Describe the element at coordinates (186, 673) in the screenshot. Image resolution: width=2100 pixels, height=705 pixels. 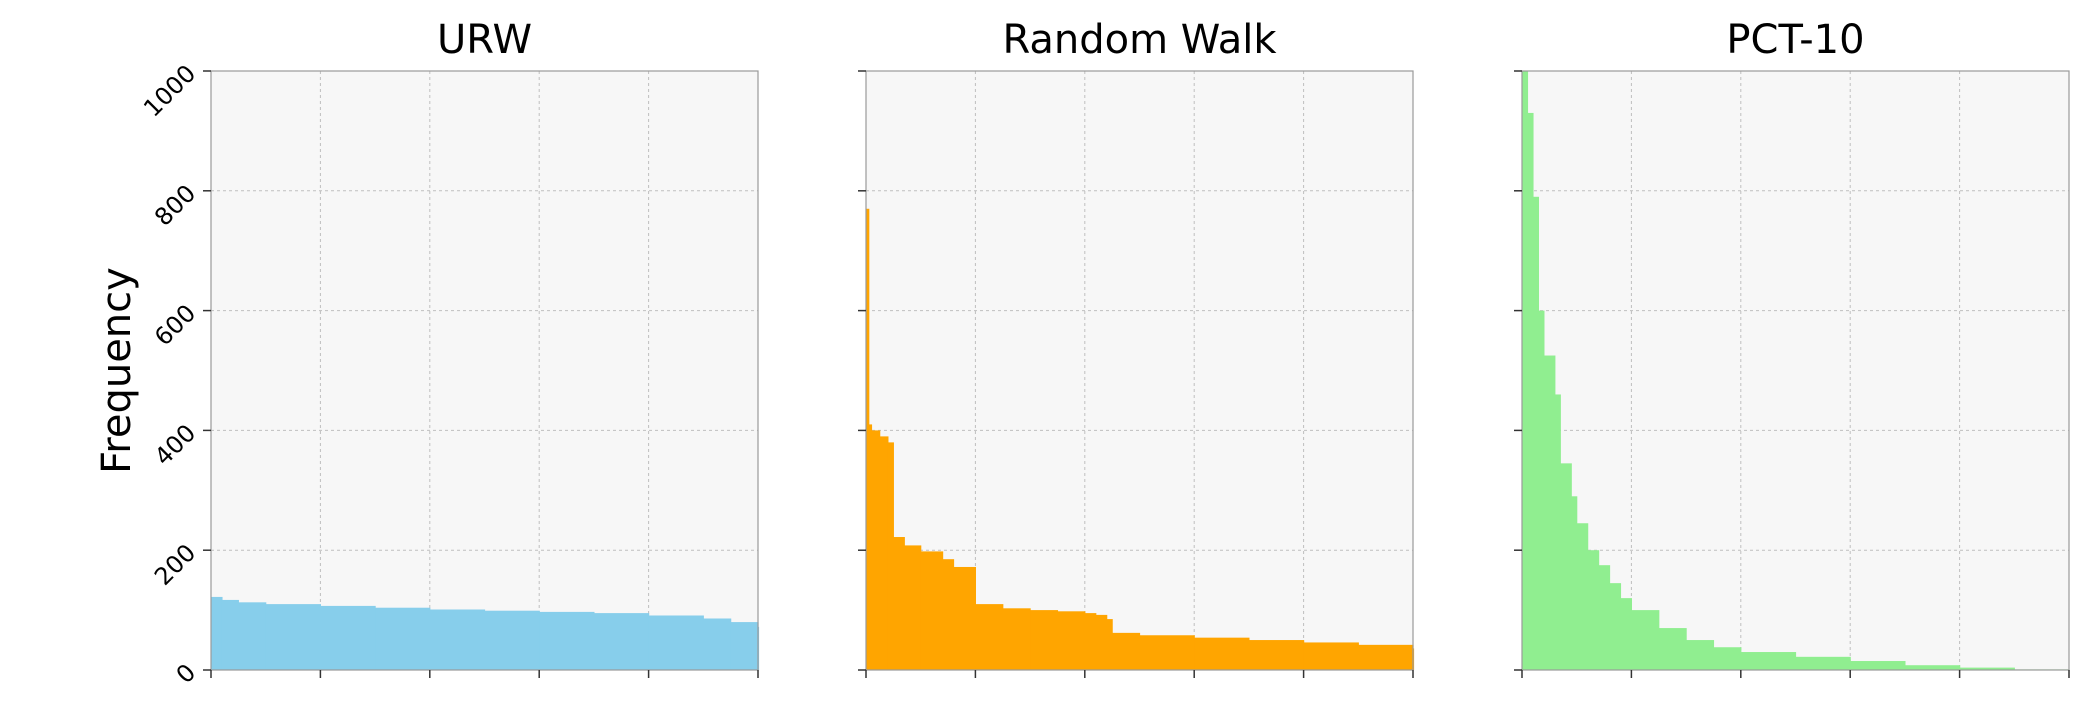
I see `y-tick-label: 0` at that location.